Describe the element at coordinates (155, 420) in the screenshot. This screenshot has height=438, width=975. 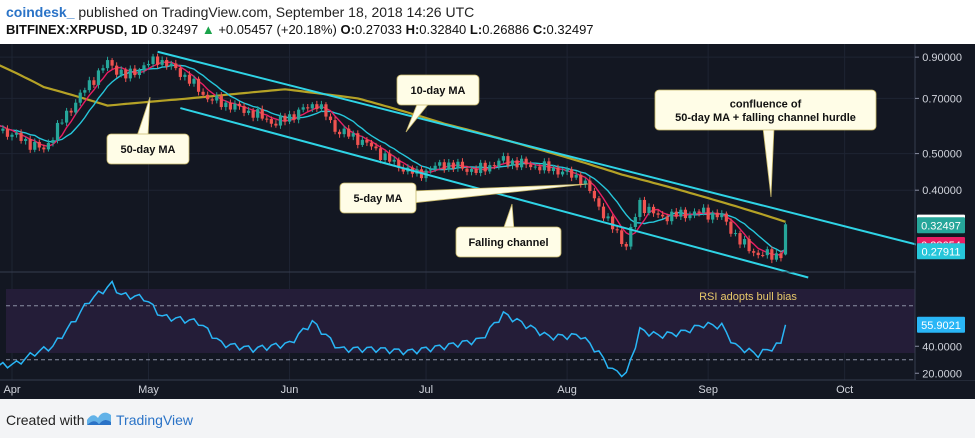
I see `tradingview-link: TradingView` at that location.